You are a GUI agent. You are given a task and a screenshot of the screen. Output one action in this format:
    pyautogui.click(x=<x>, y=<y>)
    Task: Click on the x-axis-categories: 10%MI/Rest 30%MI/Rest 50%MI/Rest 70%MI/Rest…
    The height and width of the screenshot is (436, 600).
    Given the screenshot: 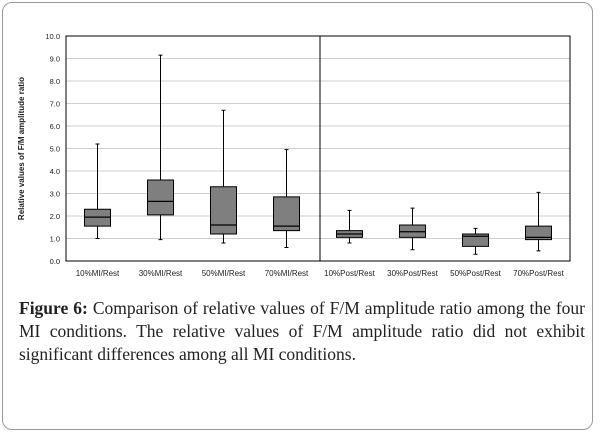 What is the action you would take?
    pyautogui.click(x=320, y=273)
    